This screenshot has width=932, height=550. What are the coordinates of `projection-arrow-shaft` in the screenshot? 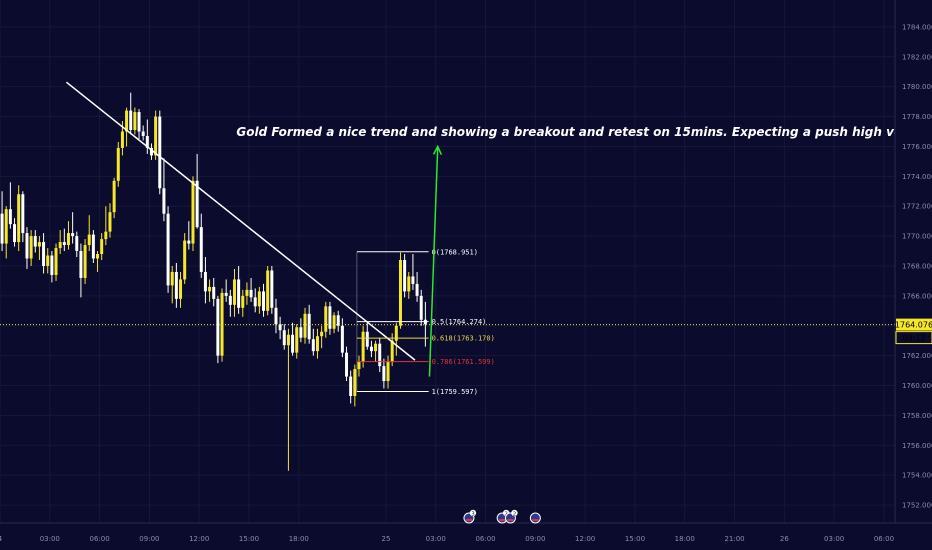 It's located at (433, 261).